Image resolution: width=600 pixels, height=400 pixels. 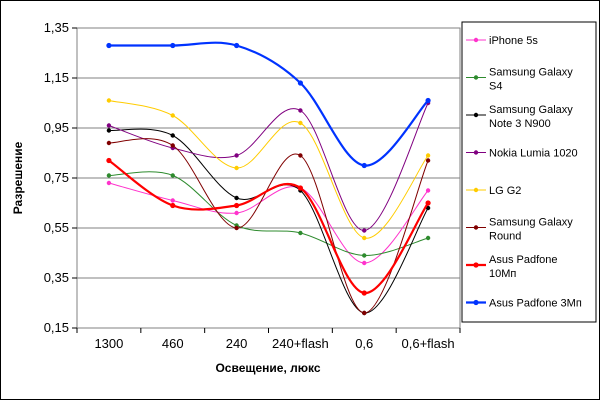 What do you see at coordinates (18, 177) in the screenshot?
I see `y-axis-title: Разрешение` at bounding box center [18, 177].